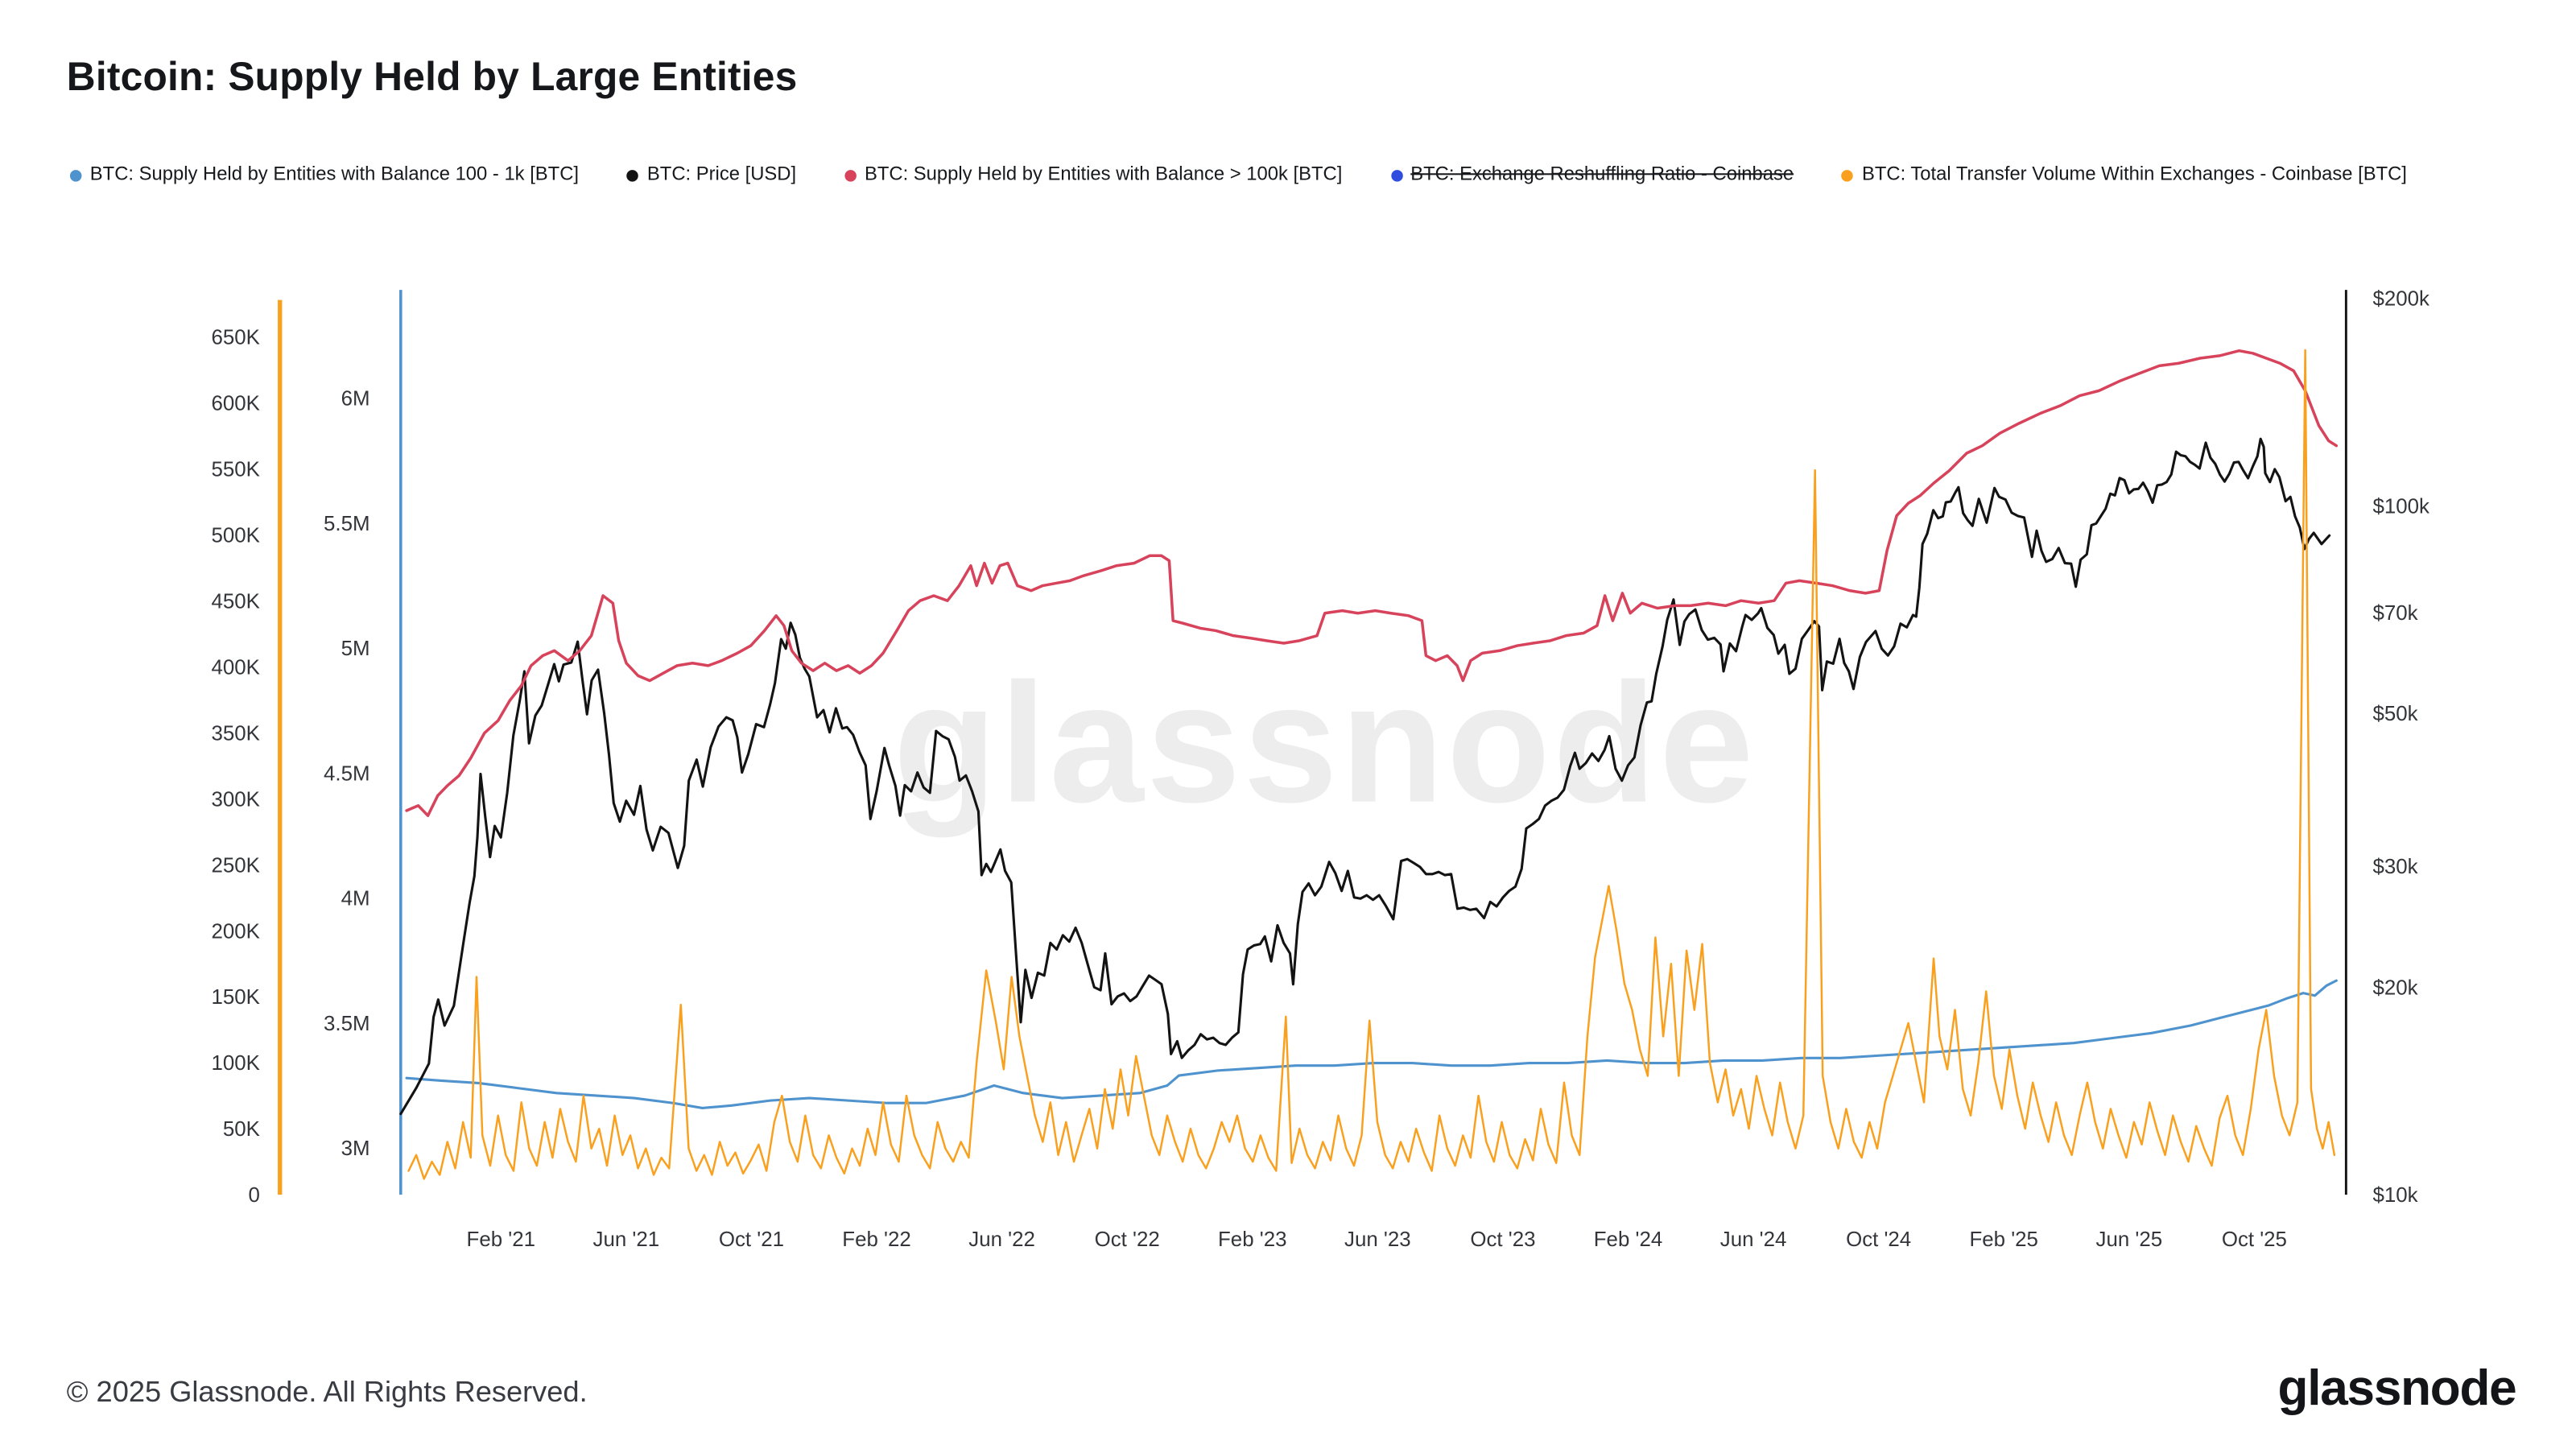 This screenshot has height=1449, width=2576. Describe the element at coordinates (1878, 1239) in the screenshot. I see `x-axis-label: Oct '24` at that location.